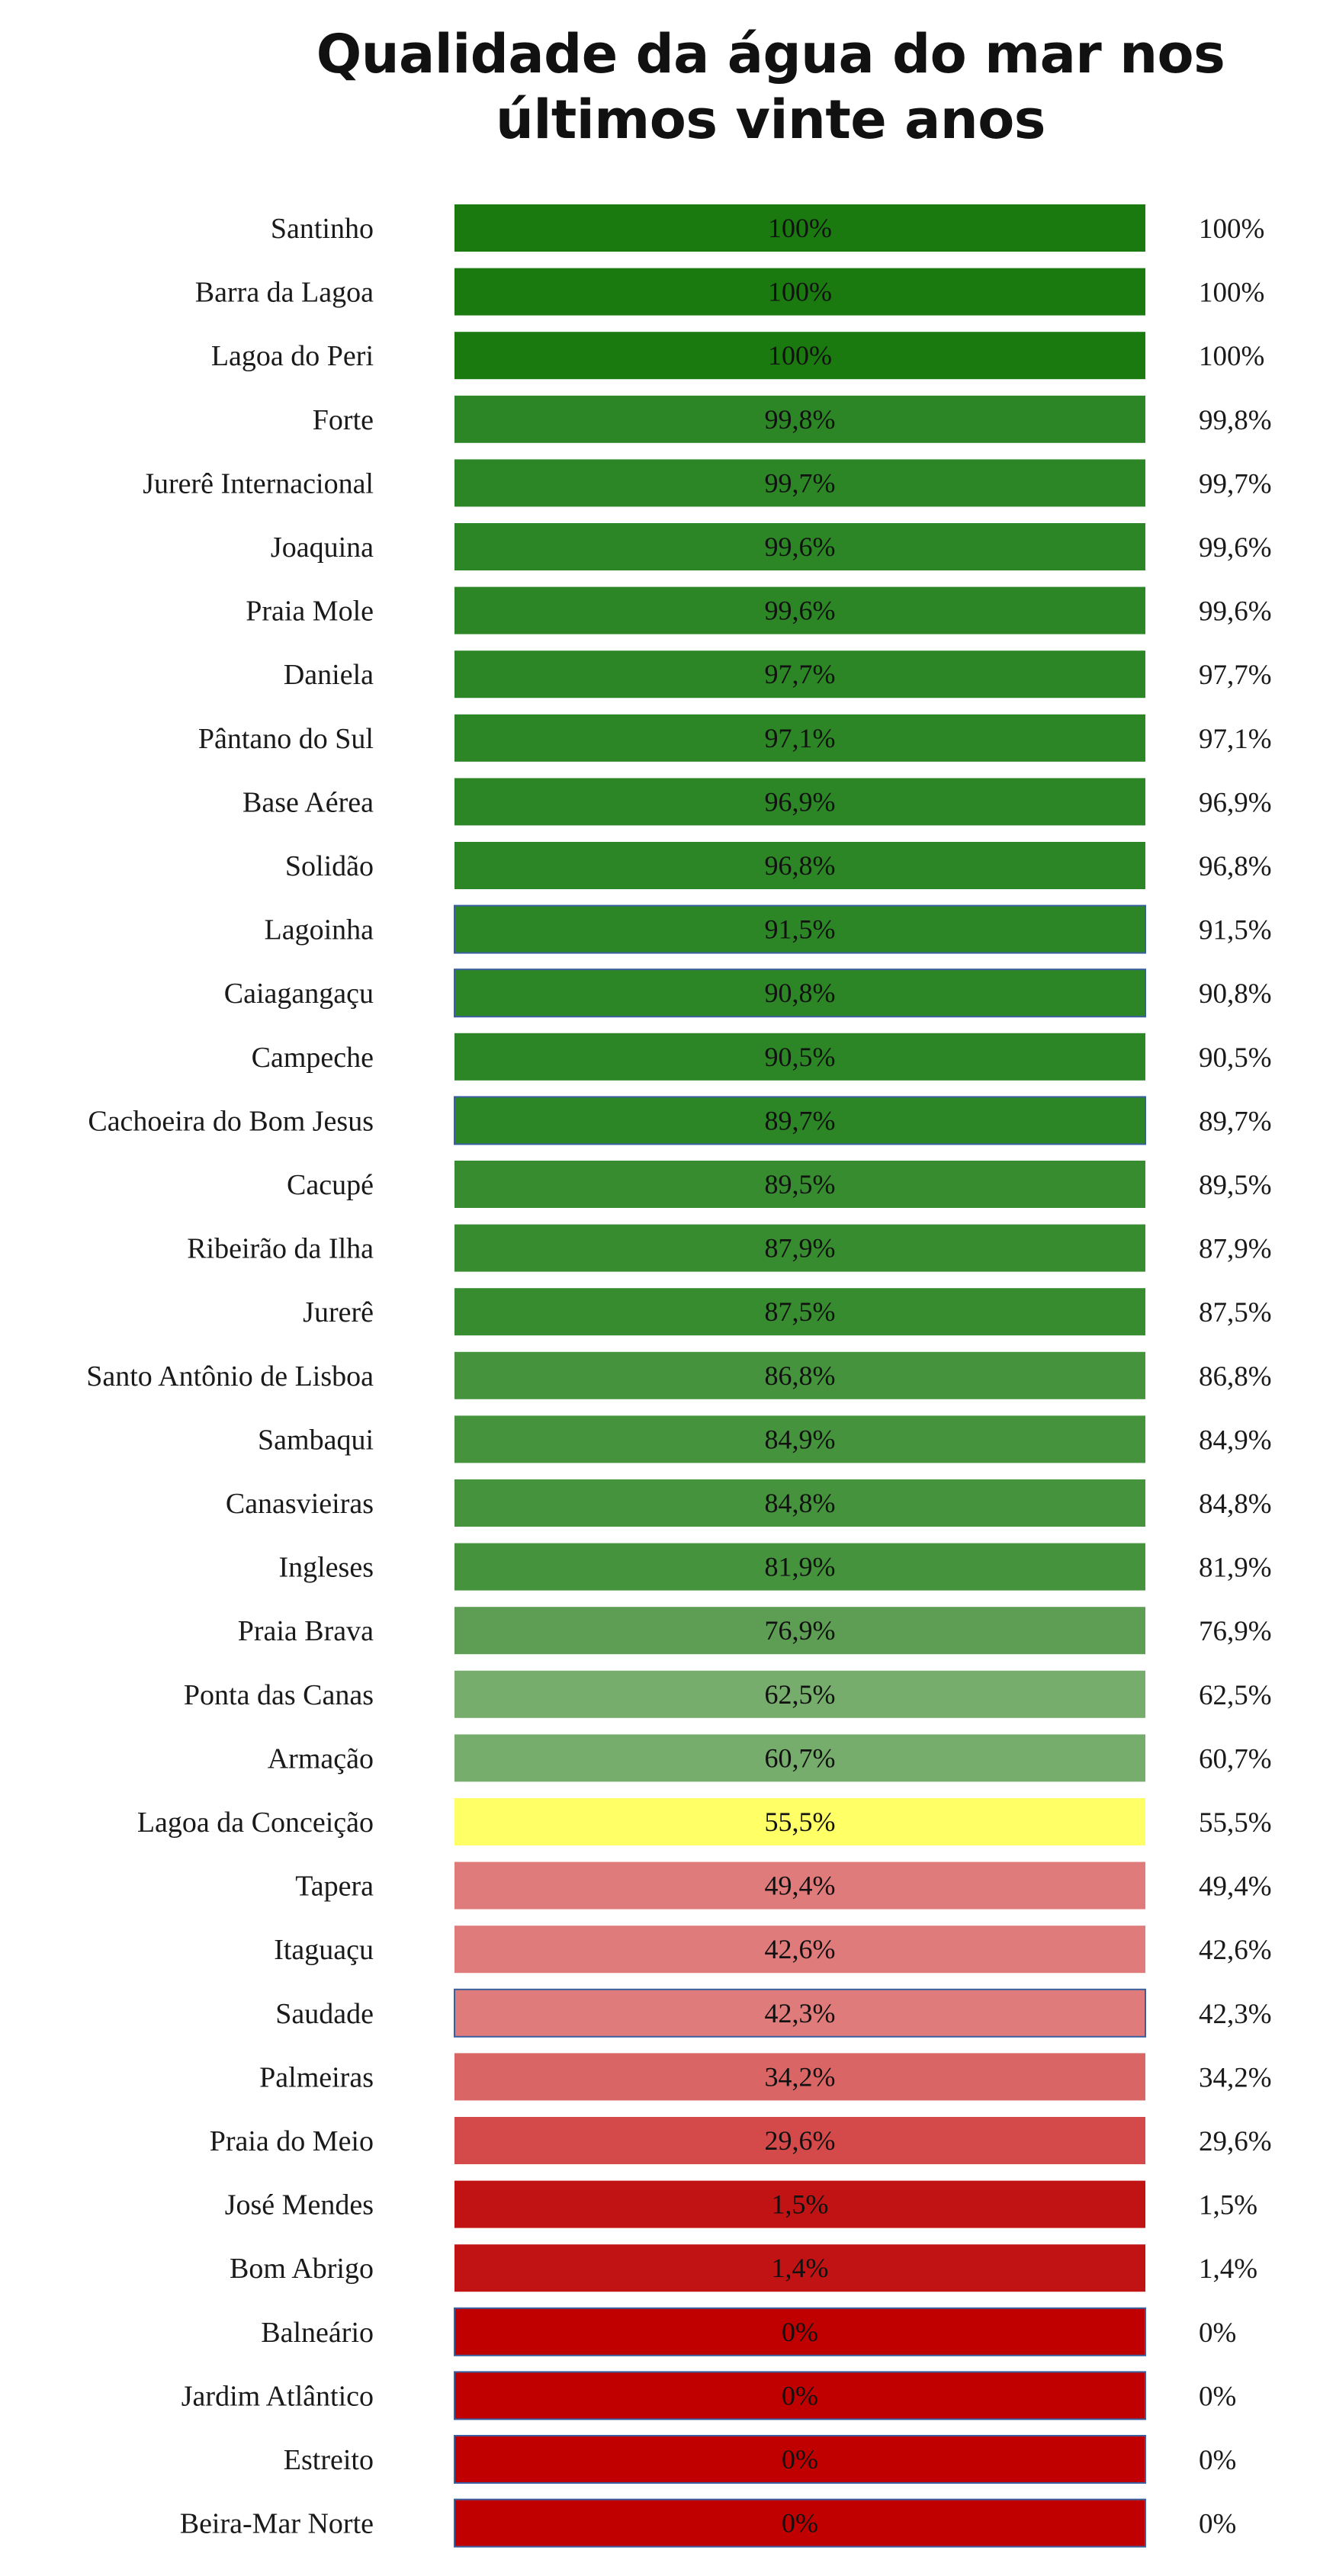 The width and height of the screenshot is (1320, 2576). I want to click on beach-label: Armação, so click(321, 1758).